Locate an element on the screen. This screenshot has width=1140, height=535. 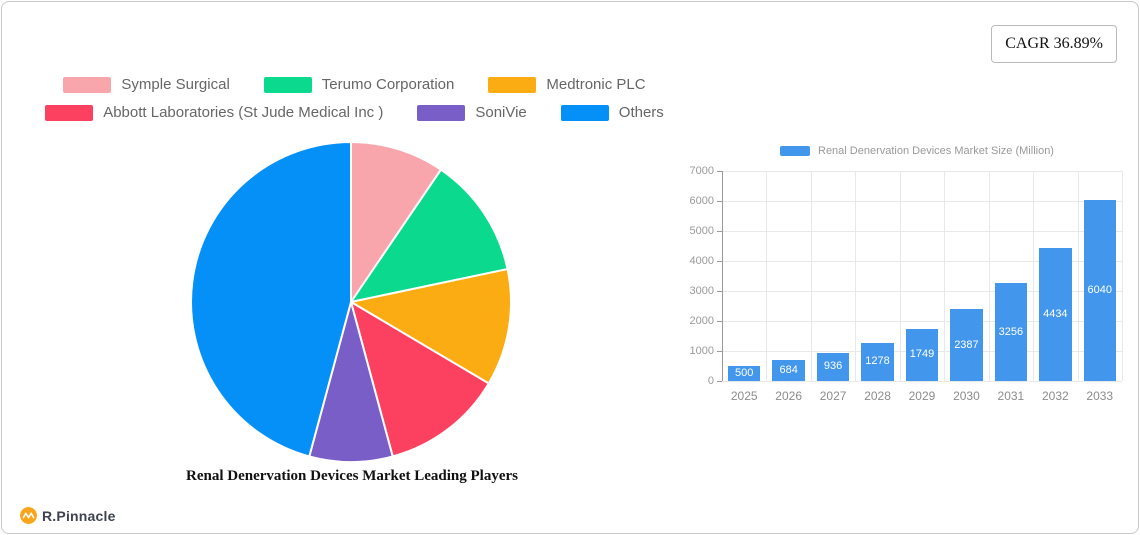
legend-item: Others is located at coordinates (612, 112).